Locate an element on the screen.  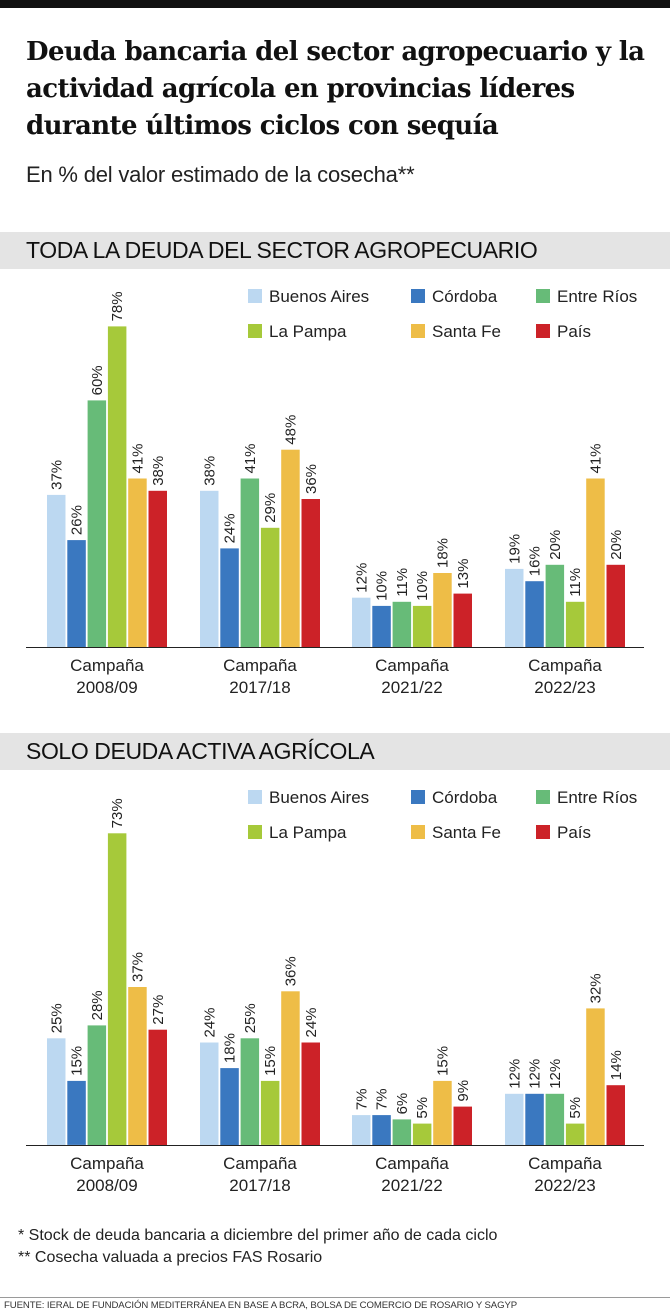
value-label-santa-fe-campana-2022-23: 32% is located at coordinates (596, 988).